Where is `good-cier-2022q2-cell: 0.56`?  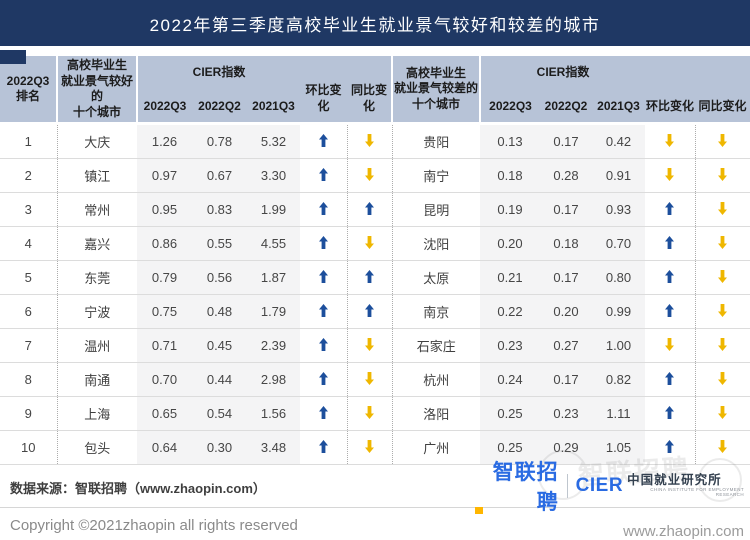
good-cier-2022q2-cell: 0.56 is located at coordinates (219, 278).